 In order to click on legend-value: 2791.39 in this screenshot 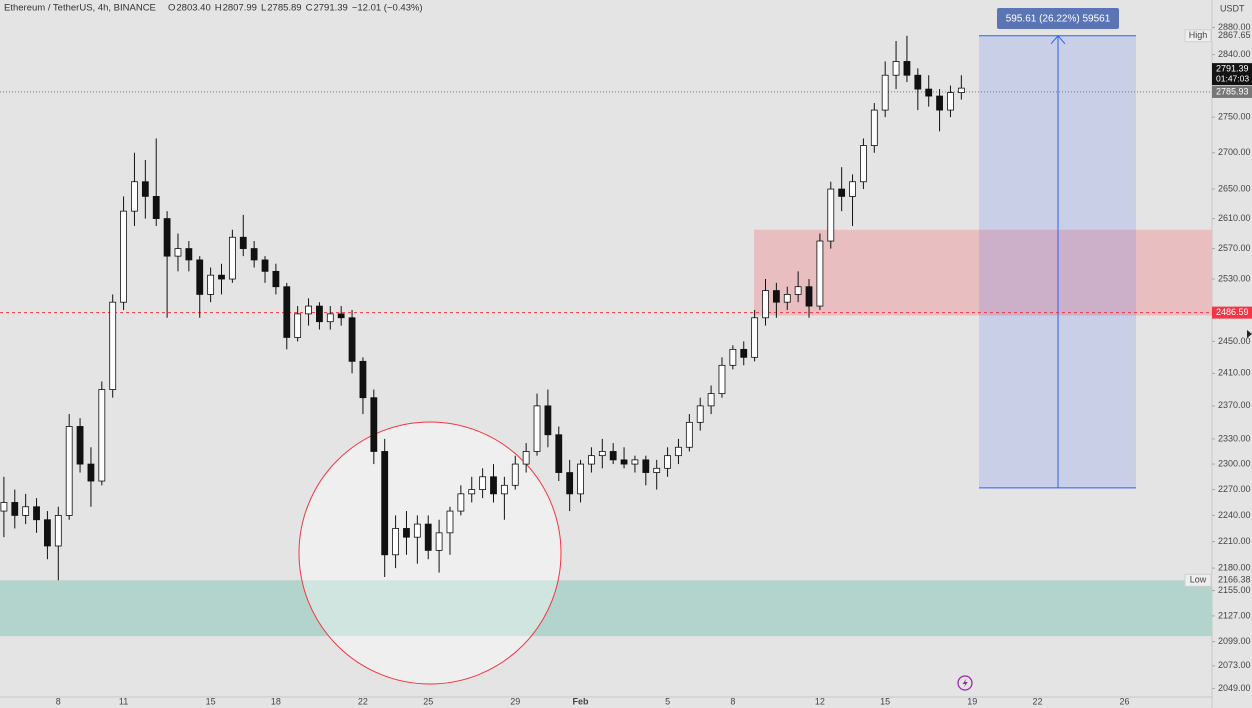, I will do `click(330, 8)`.